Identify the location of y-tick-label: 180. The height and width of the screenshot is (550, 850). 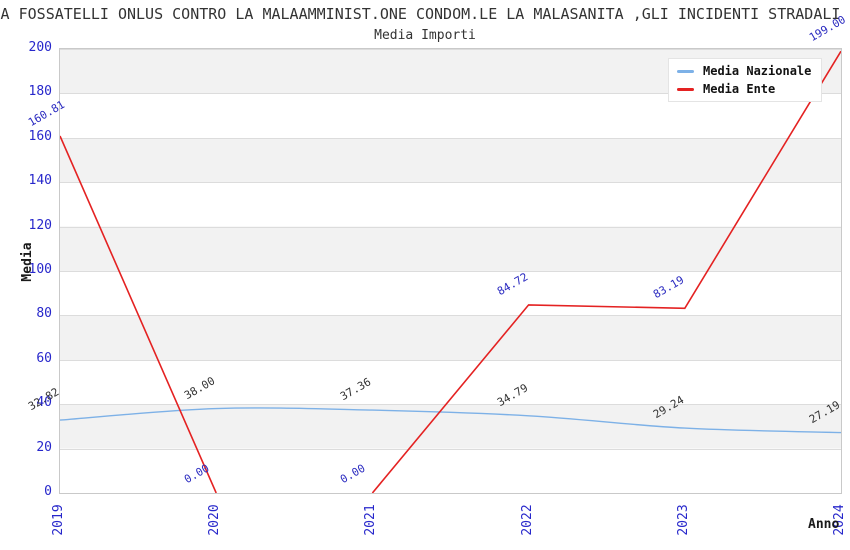
(40, 92).